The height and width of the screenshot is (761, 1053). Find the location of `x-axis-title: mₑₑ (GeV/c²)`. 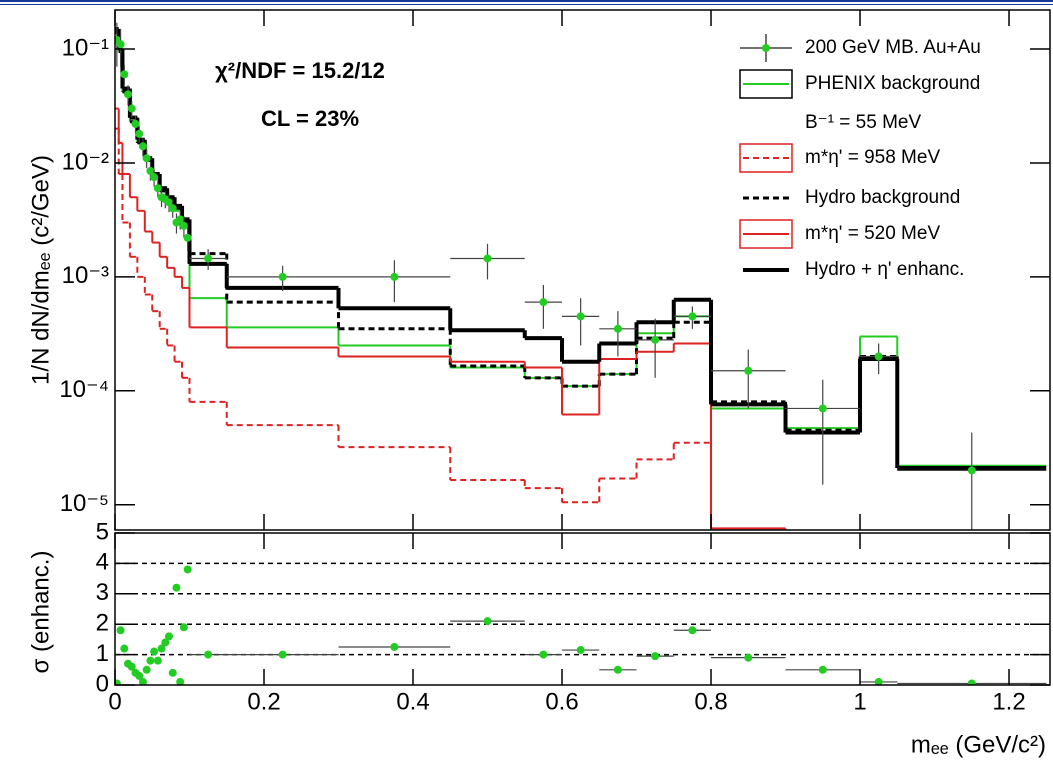

x-axis-title: mₑₑ (GeV/c²) is located at coordinates (978, 744).